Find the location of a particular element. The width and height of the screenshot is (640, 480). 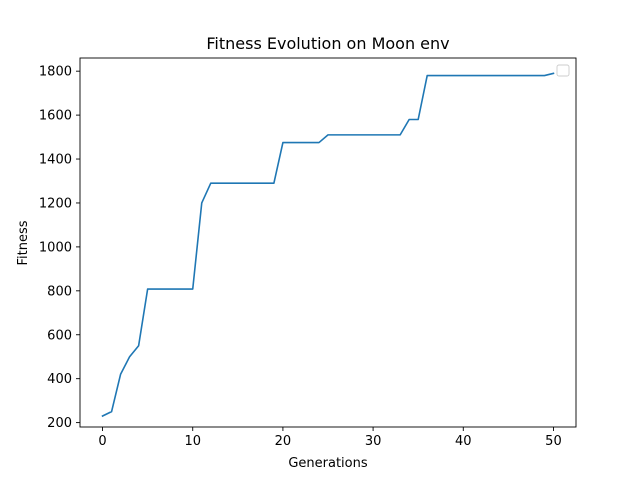

chart-title: Fitness Evolution on Moon env is located at coordinates (327, 43).